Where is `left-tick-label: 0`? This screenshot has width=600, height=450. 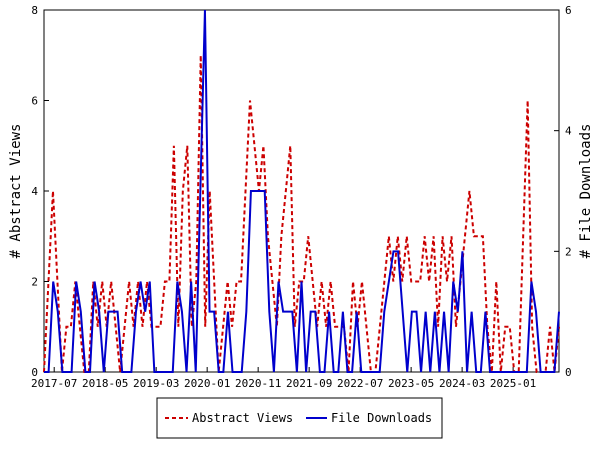 left-tick-label: 0 is located at coordinates (34, 372).